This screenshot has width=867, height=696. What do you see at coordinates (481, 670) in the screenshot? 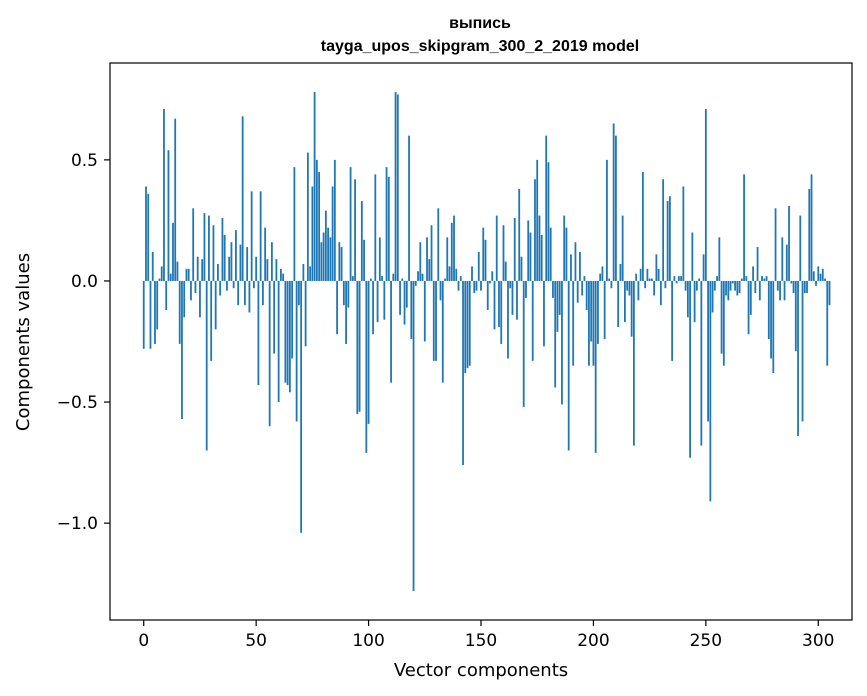
I see `x-axis-label: Vector components` at bounding box center [481, 670].